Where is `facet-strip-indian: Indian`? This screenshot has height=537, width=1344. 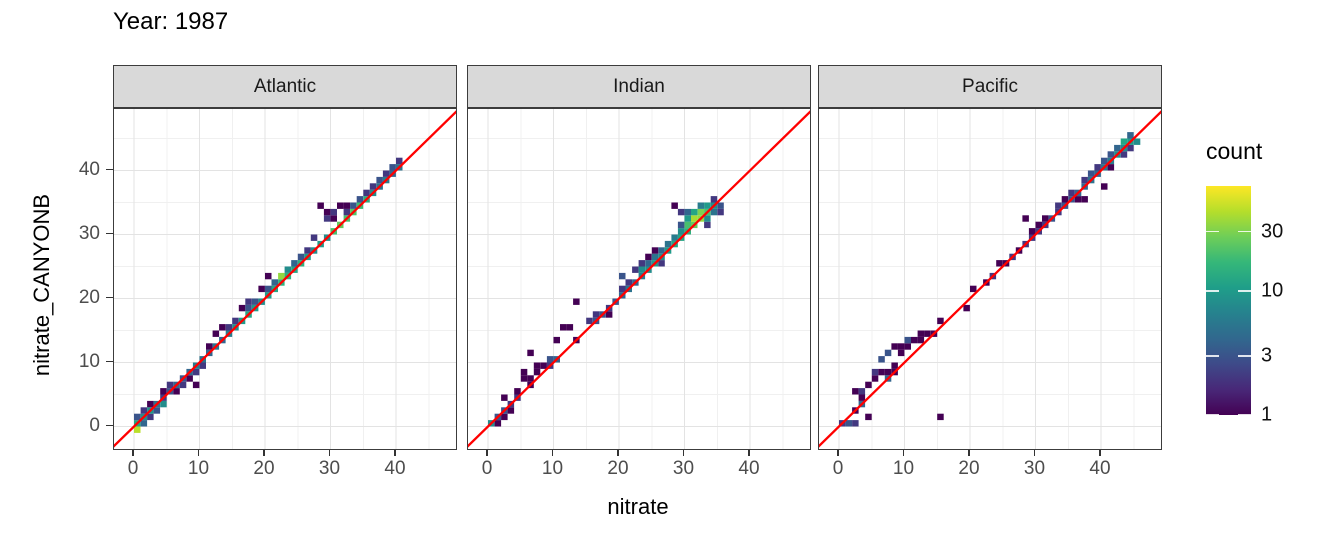 facet-strip-indian: Indian is located at coordinates (639, 86).